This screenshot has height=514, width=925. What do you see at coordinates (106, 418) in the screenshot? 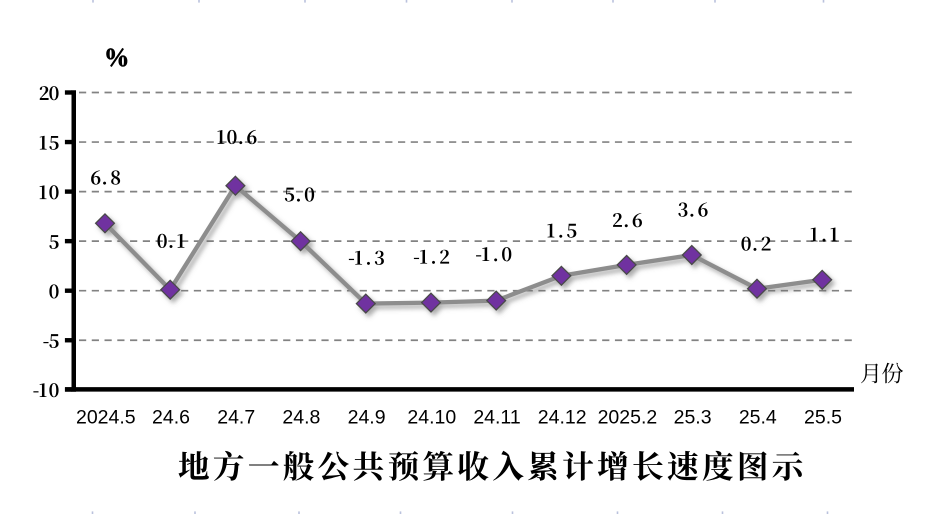
I see `svg-text: 2024.5` at bounding box center [106, 418].